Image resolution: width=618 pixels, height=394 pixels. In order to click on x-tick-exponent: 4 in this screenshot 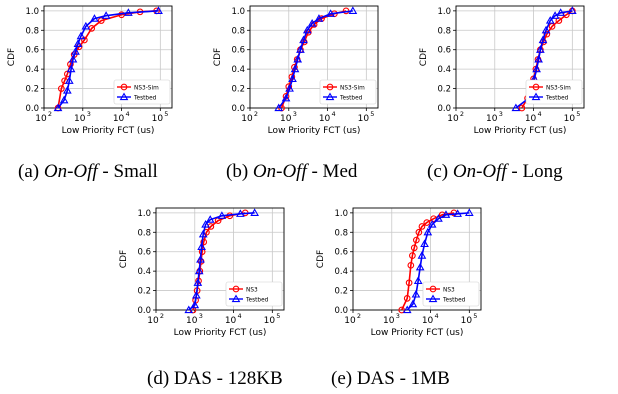, I will do `click(333, 114)`.